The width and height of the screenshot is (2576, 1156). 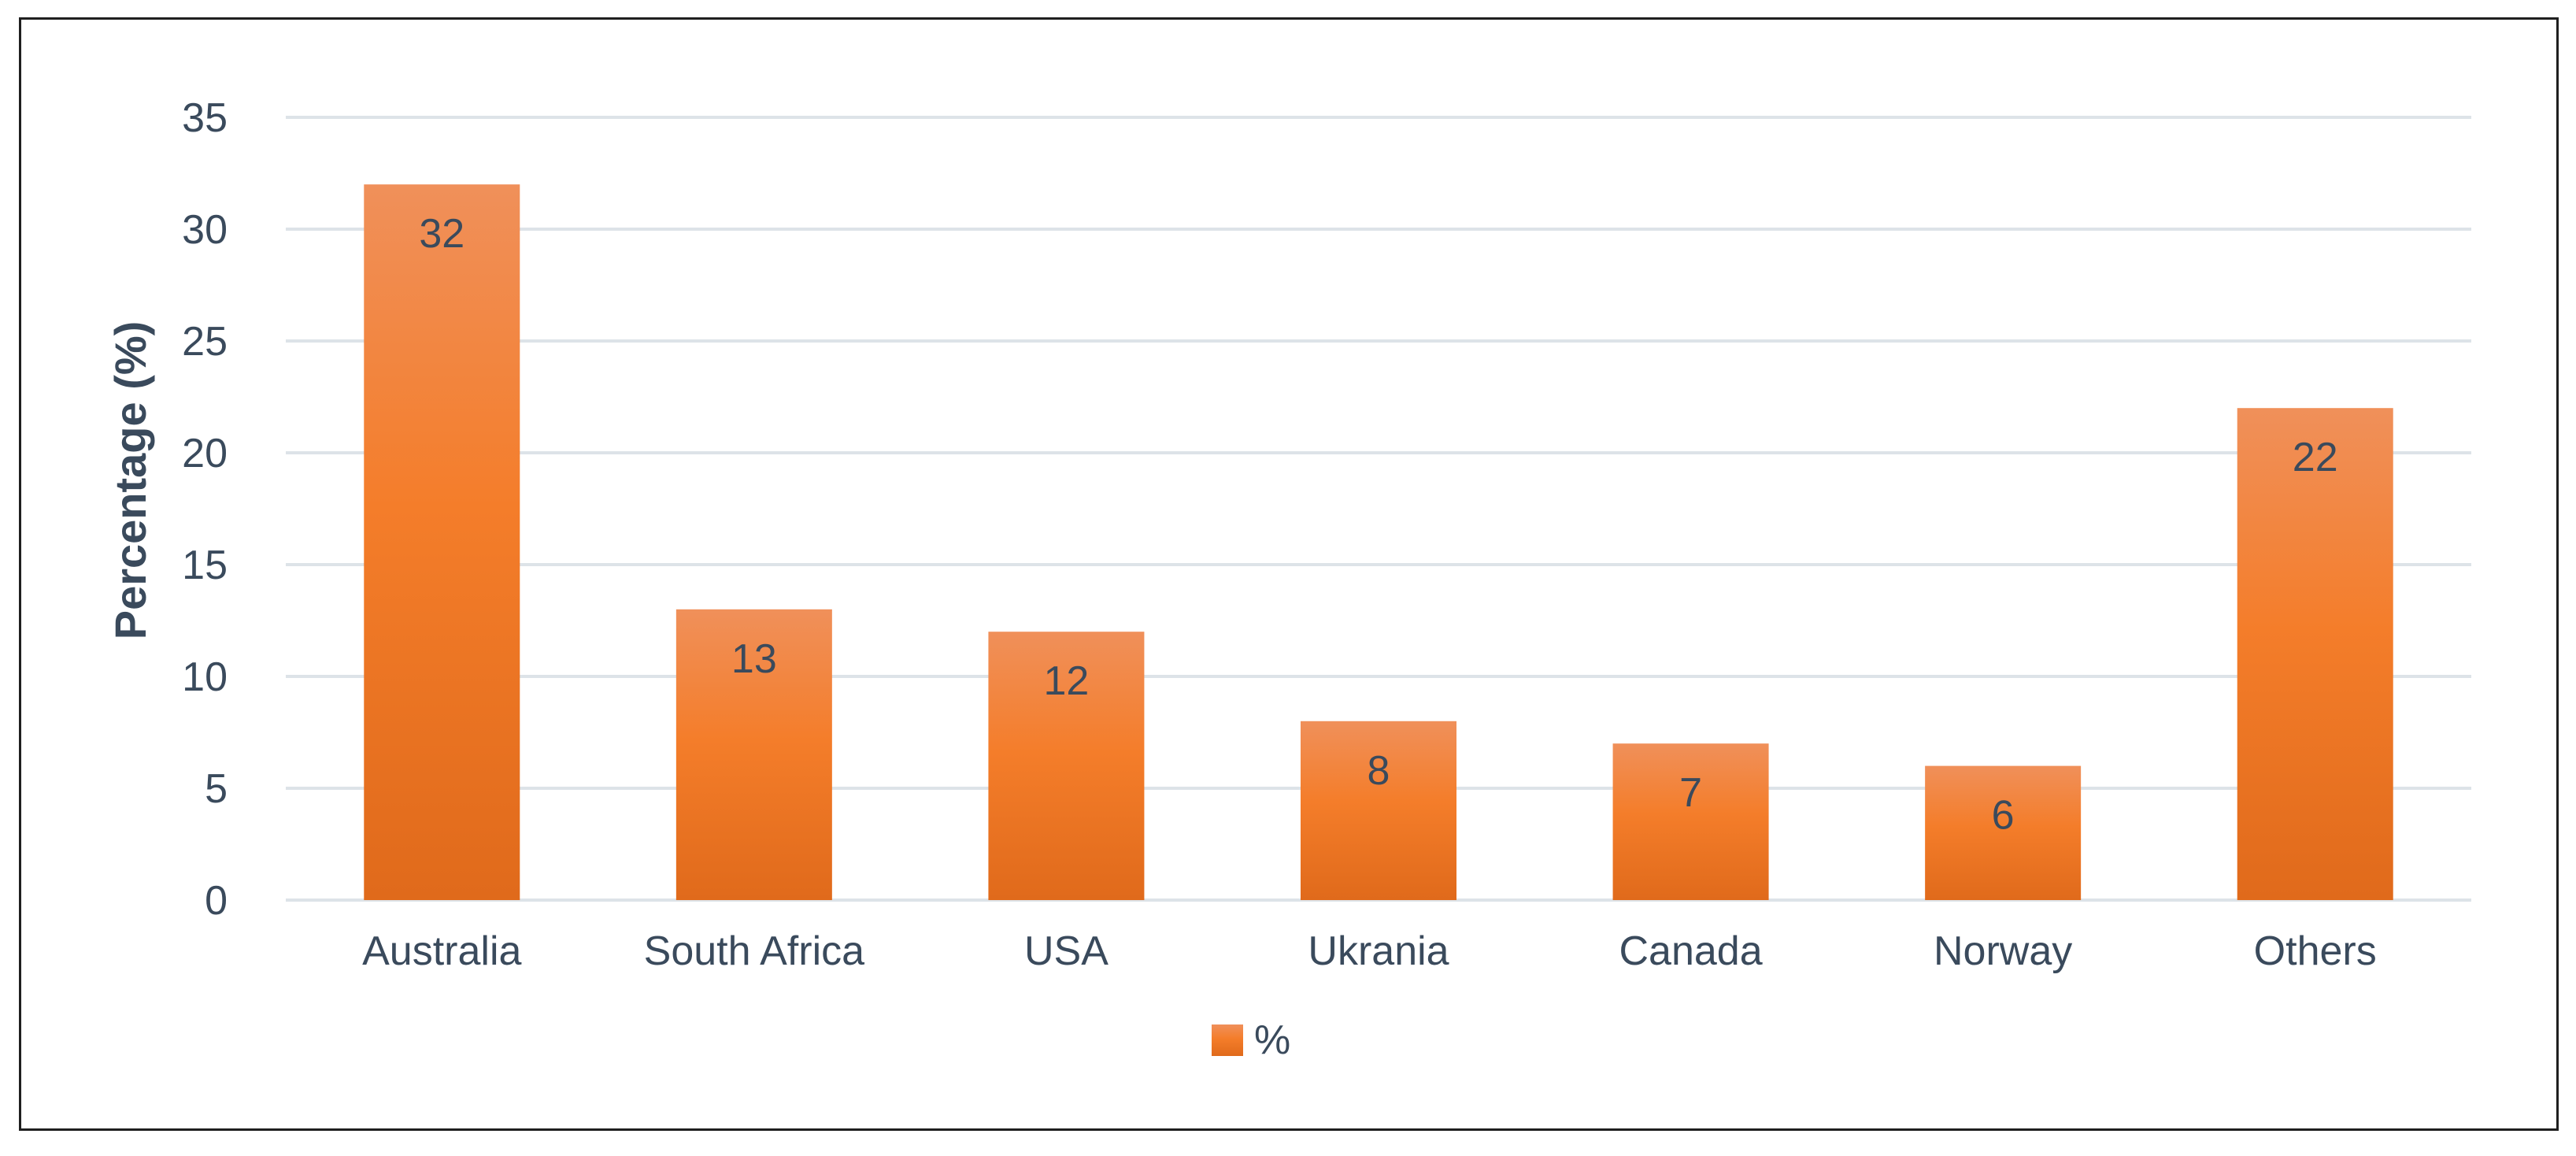 I want to click on x-category-label: Canada, so click(x=1690, y=951).